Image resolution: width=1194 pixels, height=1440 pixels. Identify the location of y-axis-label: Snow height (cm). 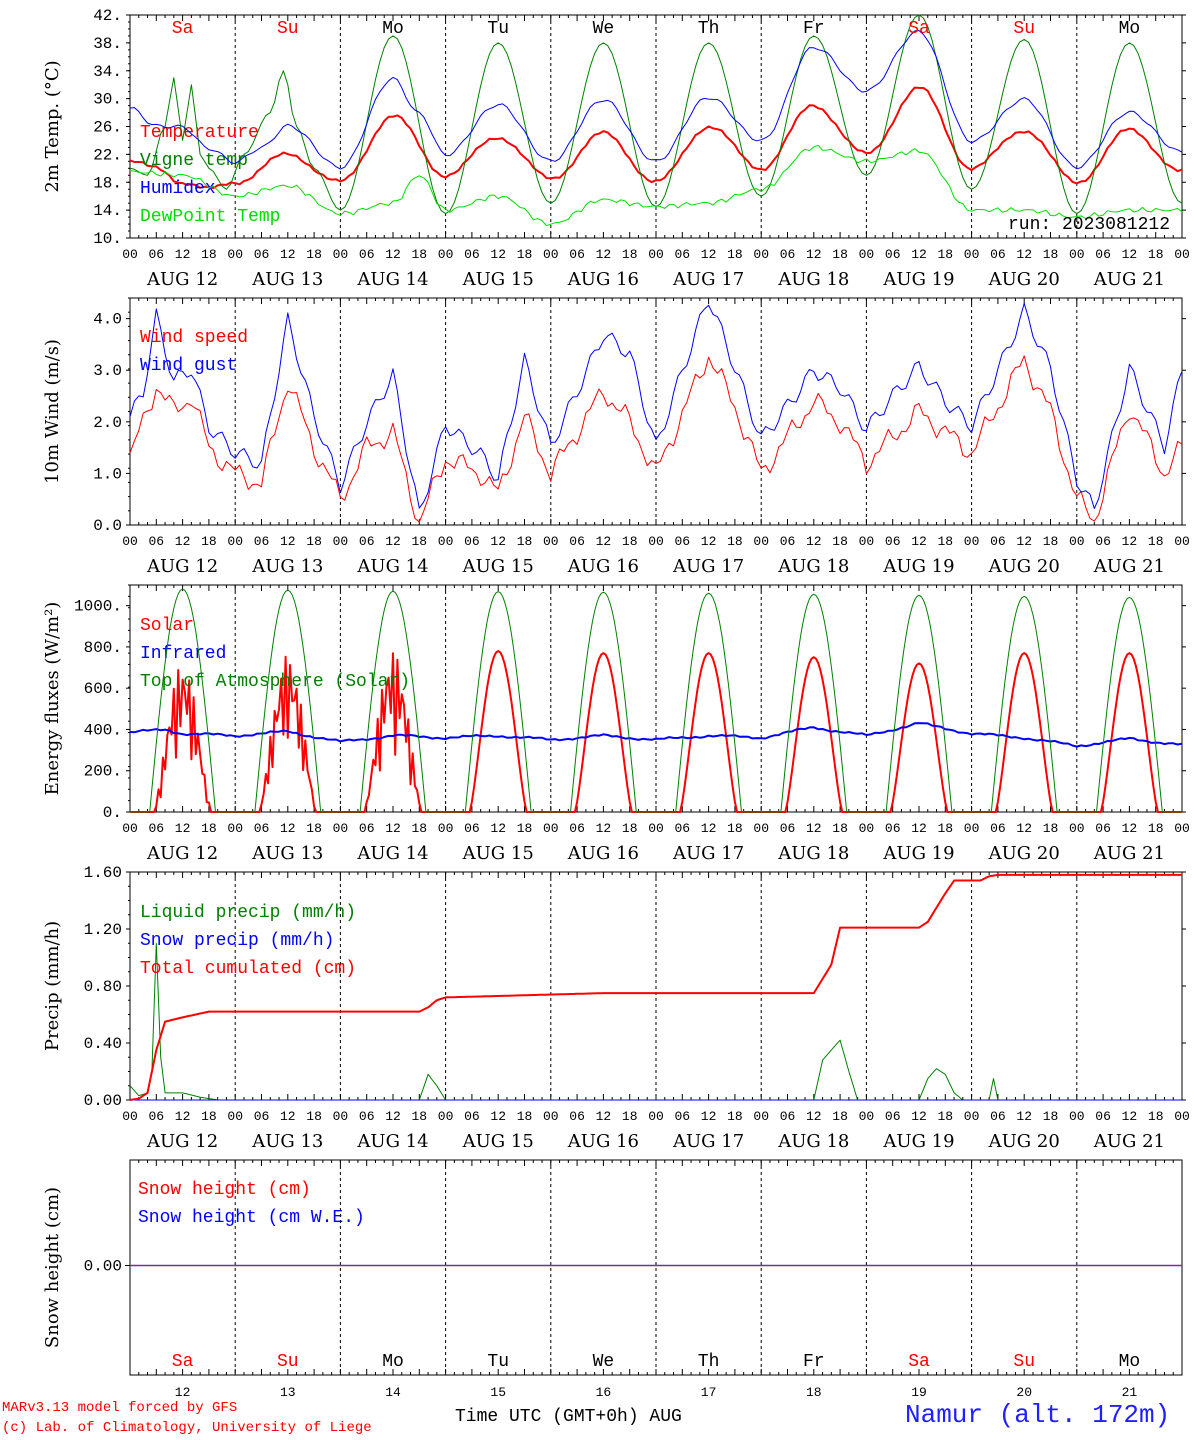
(52, 1267).